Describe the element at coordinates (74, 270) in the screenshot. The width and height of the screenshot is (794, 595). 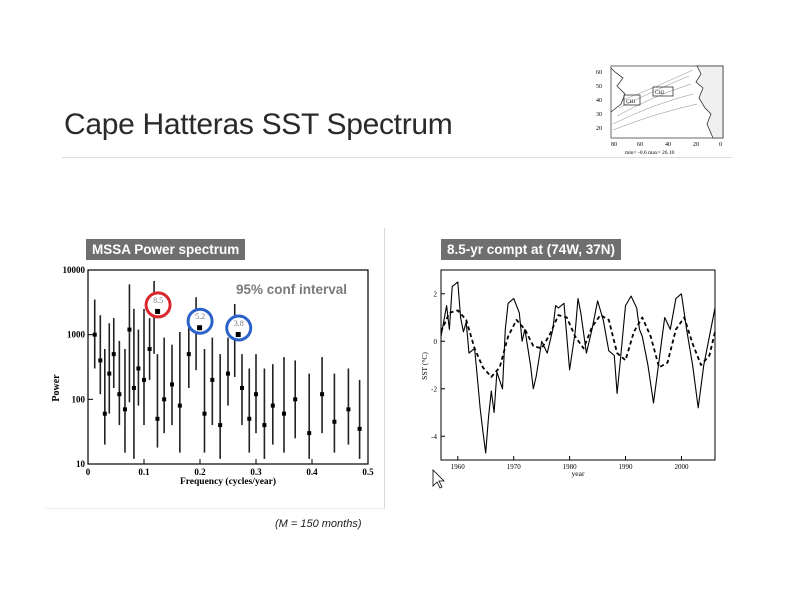
I see `y-tick-label: 10000` at that location.